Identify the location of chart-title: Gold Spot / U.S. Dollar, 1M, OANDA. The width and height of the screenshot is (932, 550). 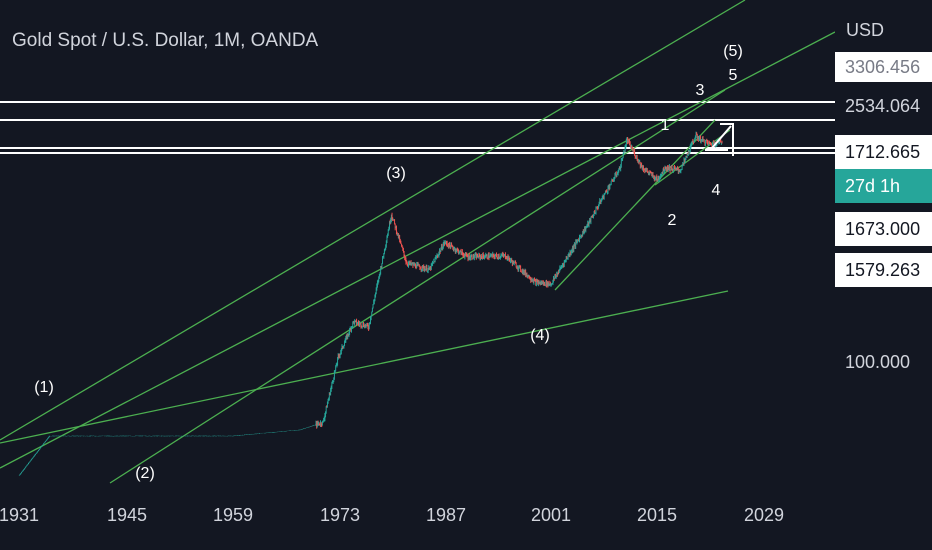
(165, 40).